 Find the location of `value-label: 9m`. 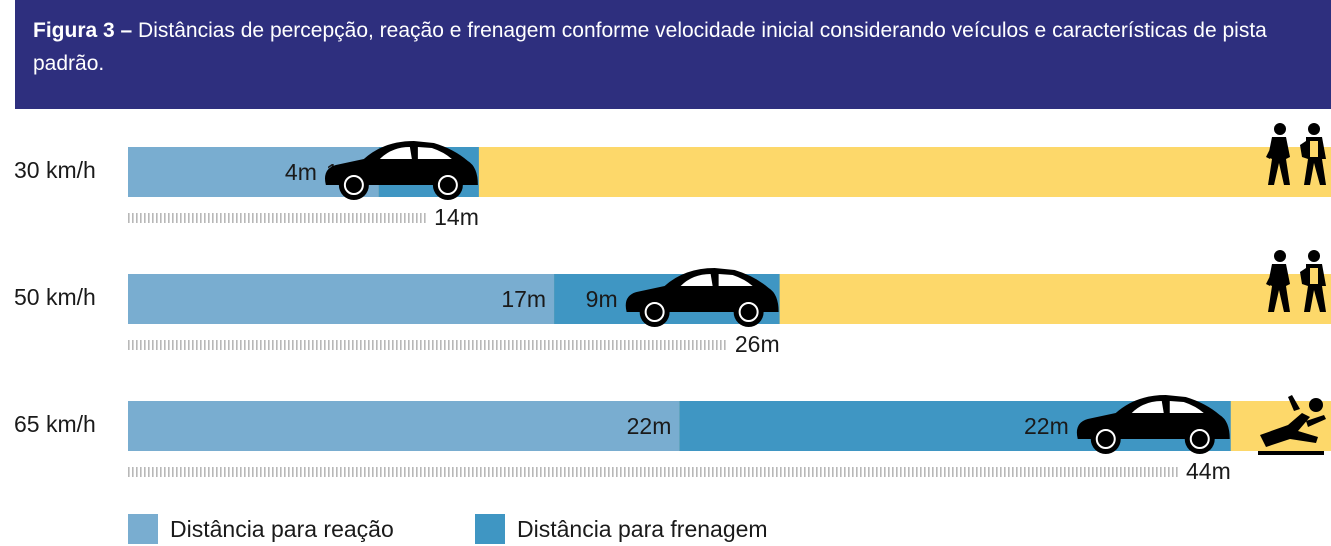

value-label: 9m is located at coordinates (602, 299).